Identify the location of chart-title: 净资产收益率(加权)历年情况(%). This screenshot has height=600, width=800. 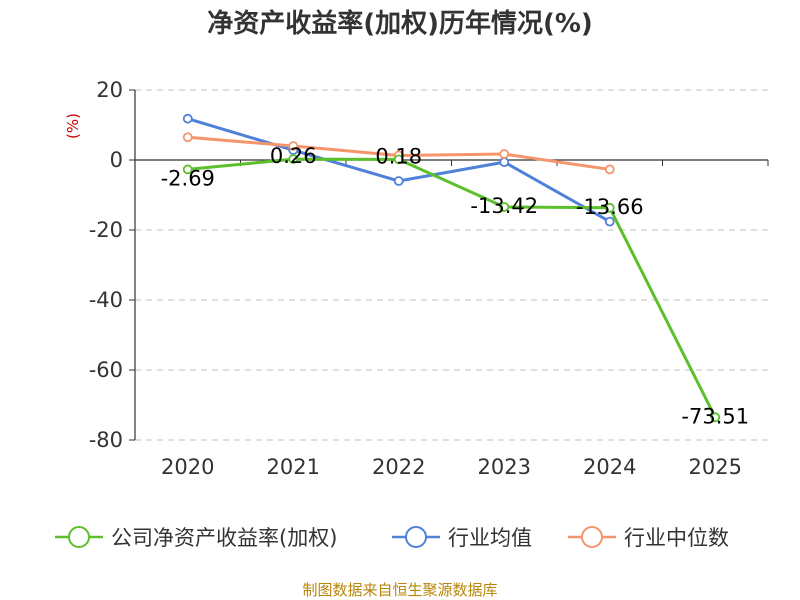
(400, 23).